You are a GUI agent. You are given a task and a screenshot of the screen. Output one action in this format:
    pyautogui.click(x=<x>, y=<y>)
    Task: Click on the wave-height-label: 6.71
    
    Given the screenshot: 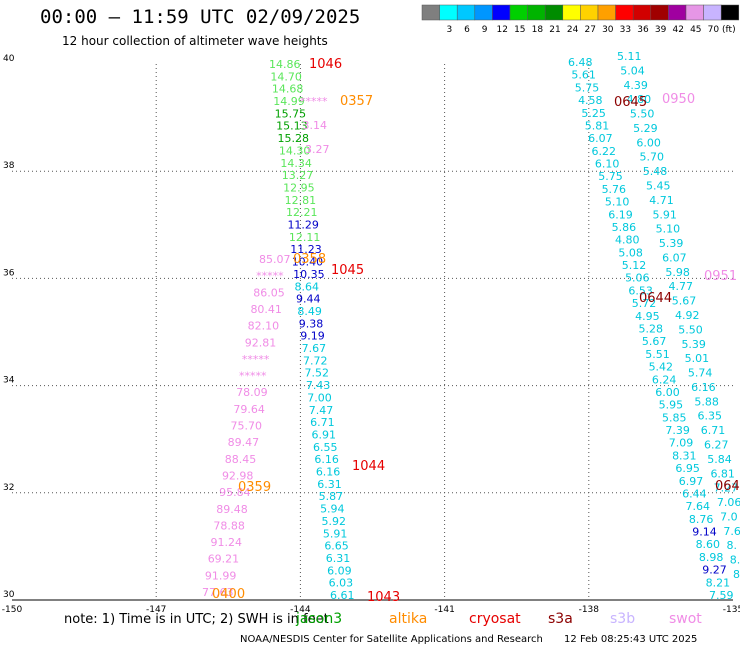 What is the action you would take?
    pyautogui.click(x=322, y=422)
    